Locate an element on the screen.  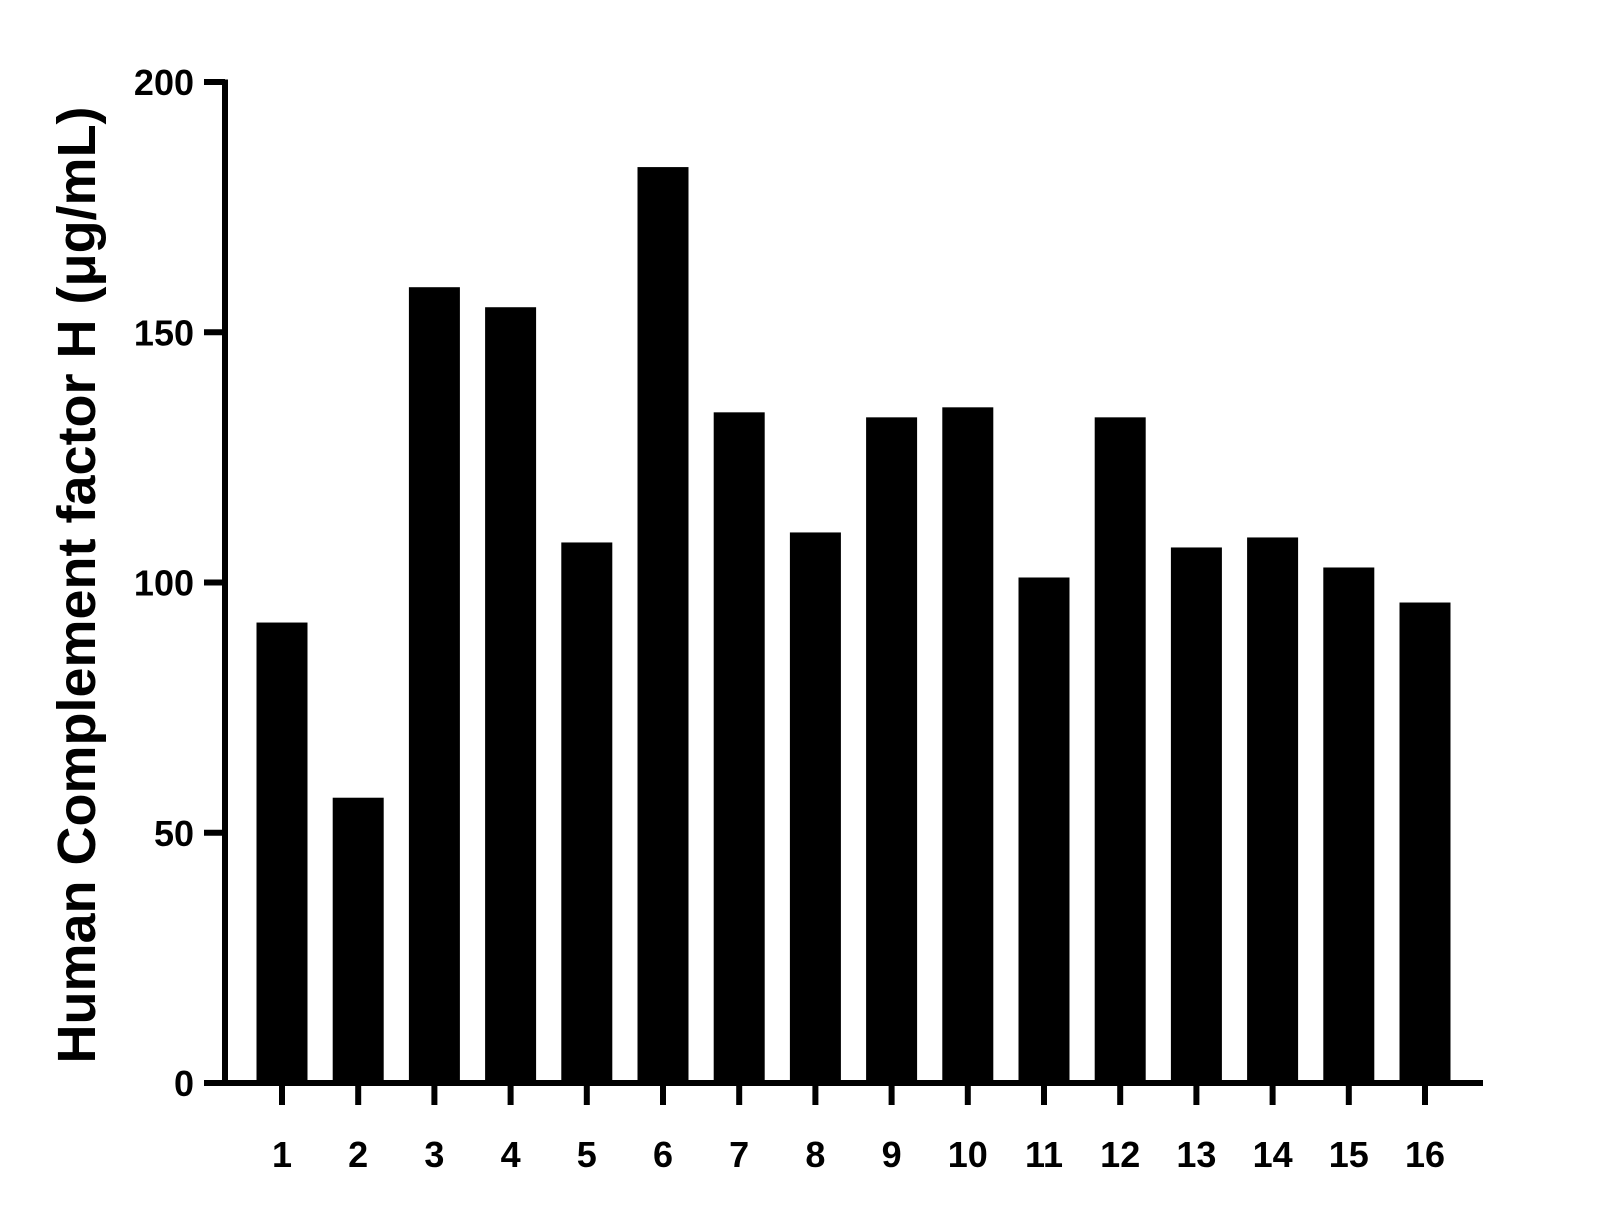
x-tick-label-8: 8 is located at coordinates (815, 1154).